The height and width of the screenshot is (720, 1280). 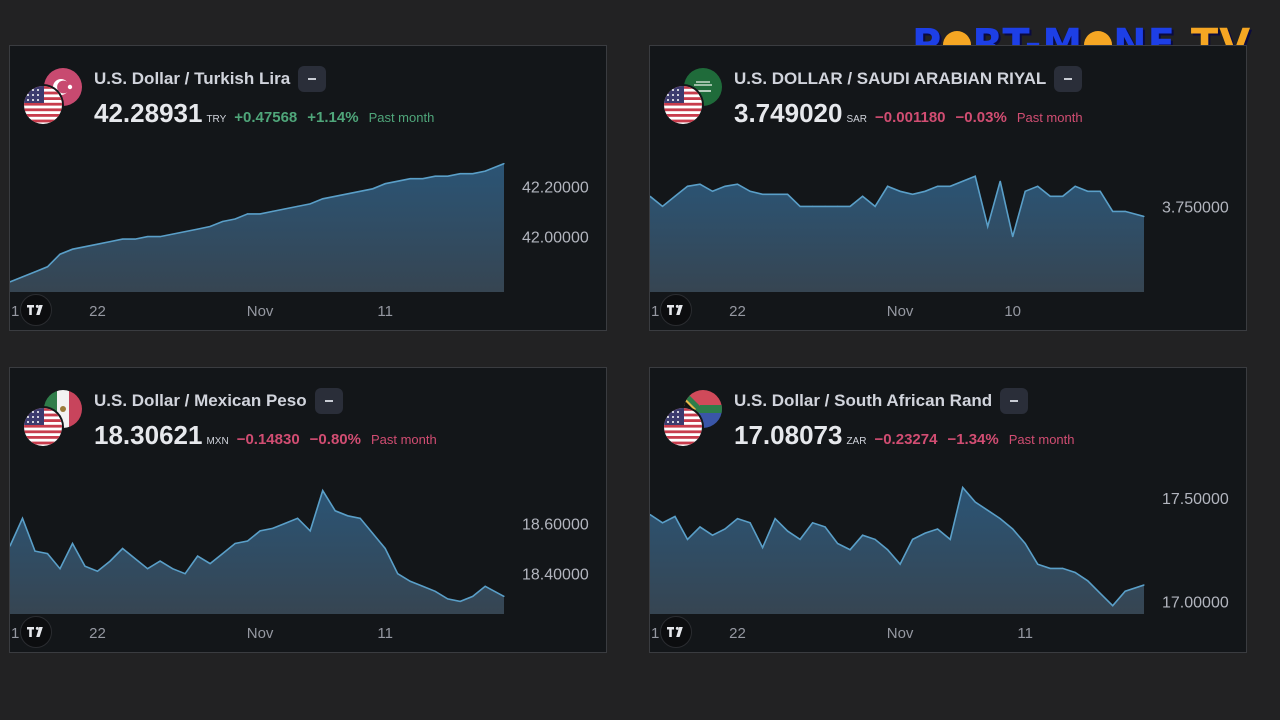 What do you see at coordinates (266, 117) in the screenshot?
I see `price-change: +0.47568` at bounding box center [266, 117].